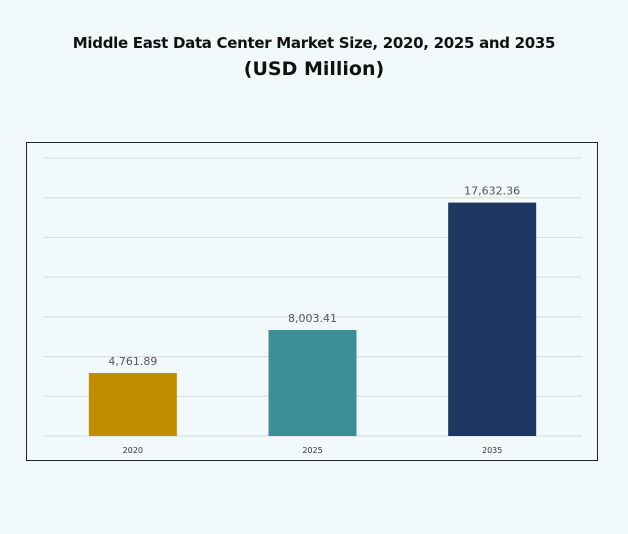  Describe the element at coordinates (312, 383) in the screenshot. I see `bar-2025` at that location.